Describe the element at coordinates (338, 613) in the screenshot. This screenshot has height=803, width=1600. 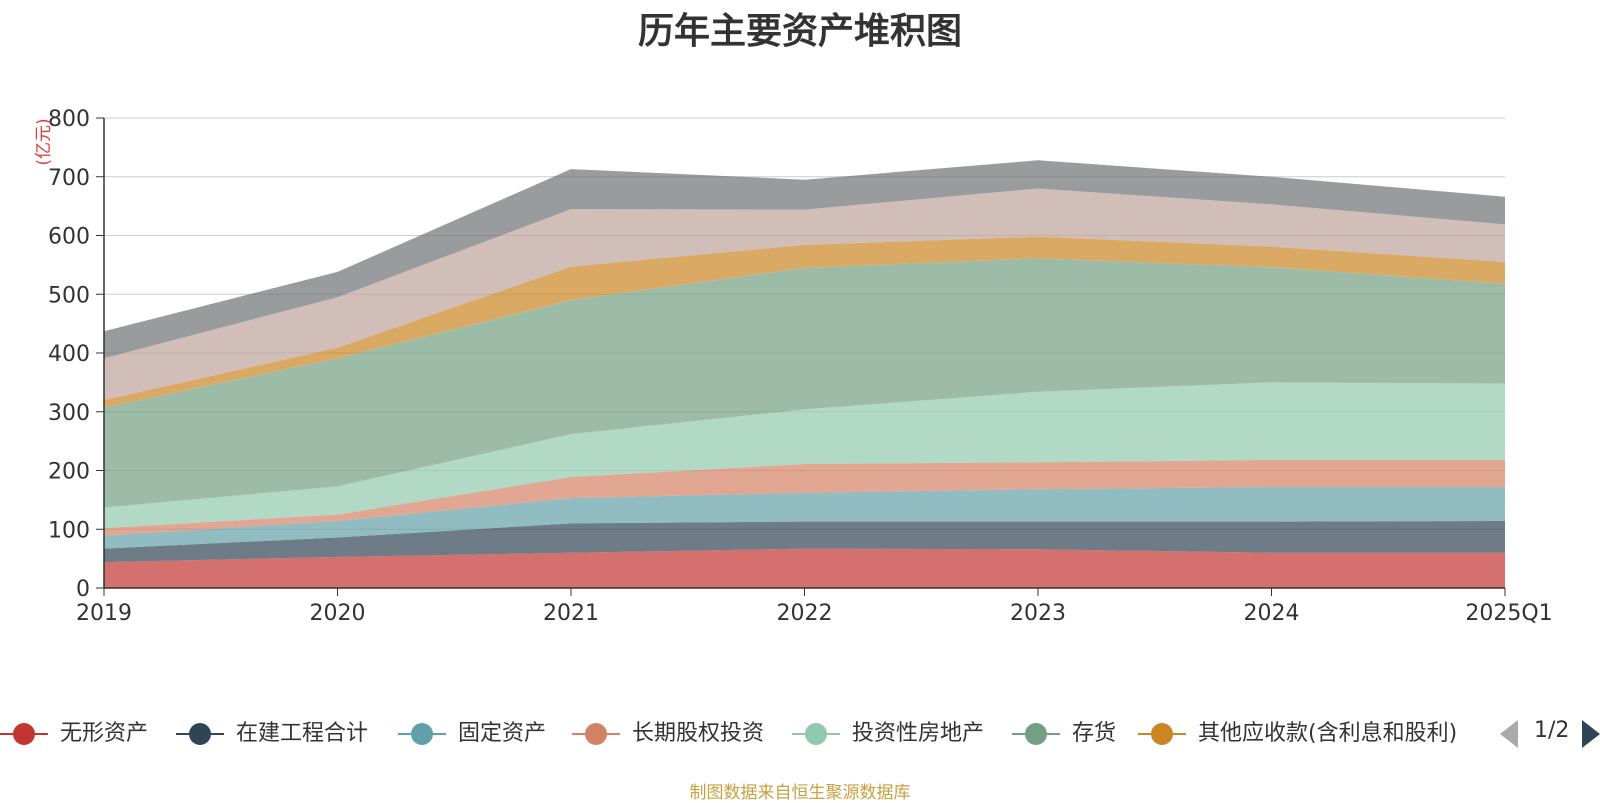
I see `x-tick-label: 2020` at that location.